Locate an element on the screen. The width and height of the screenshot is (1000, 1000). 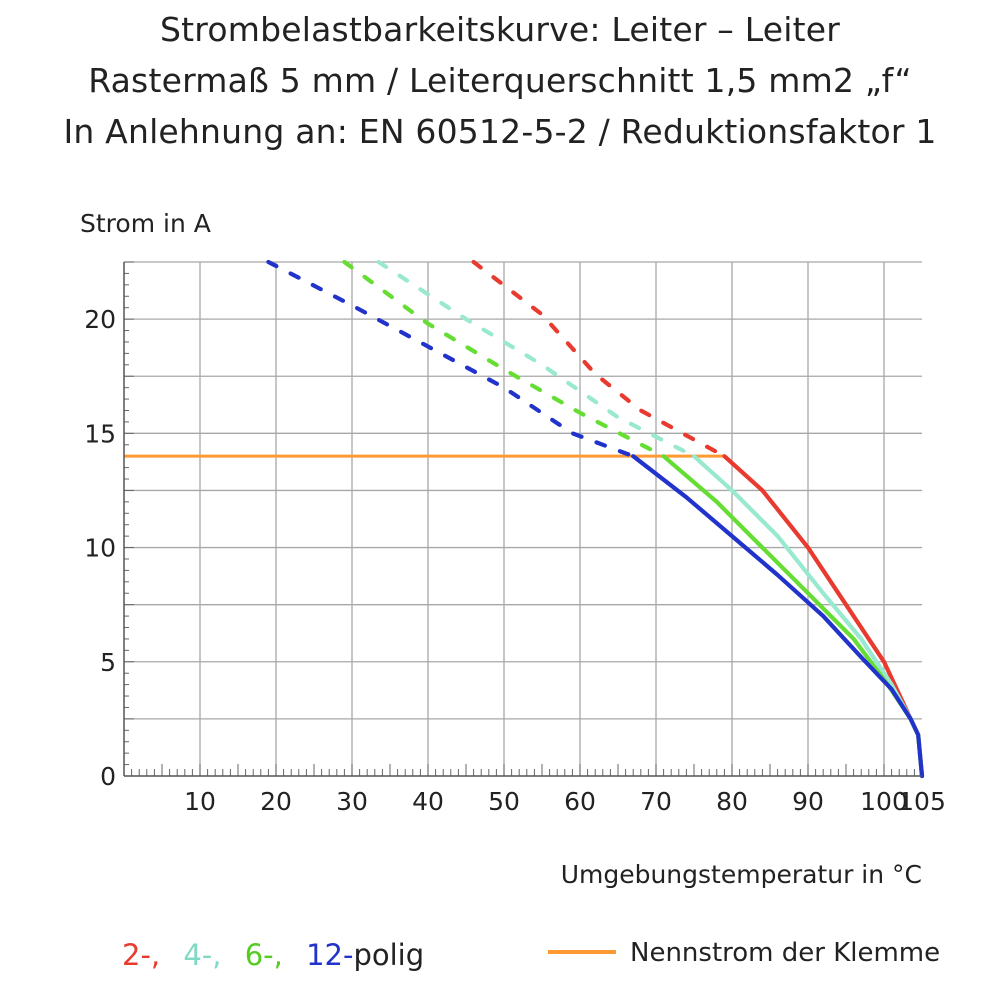
series-4-polig-dashed is located at coordinates (536, 359).